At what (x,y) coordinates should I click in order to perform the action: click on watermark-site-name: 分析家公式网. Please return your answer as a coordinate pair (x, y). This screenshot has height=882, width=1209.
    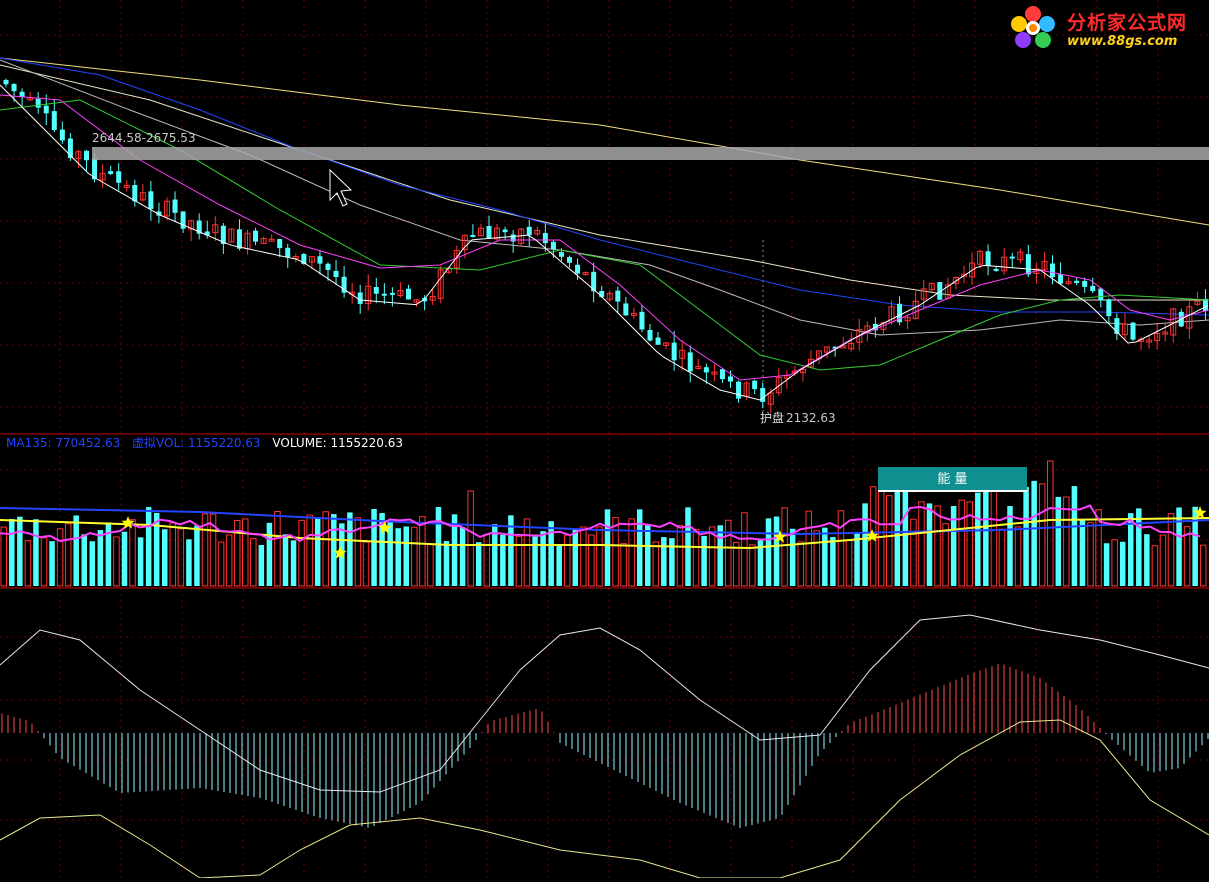
    Looking at the image, I should click on (1127, 23).